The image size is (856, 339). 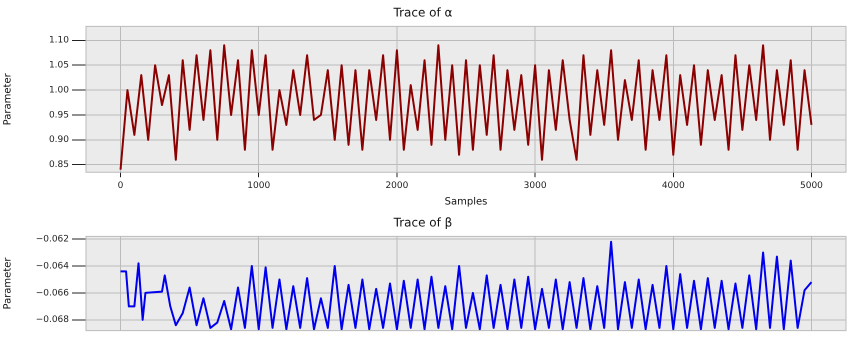 I want to click on x-axis-title: Samples, so click(x=466, y=202).